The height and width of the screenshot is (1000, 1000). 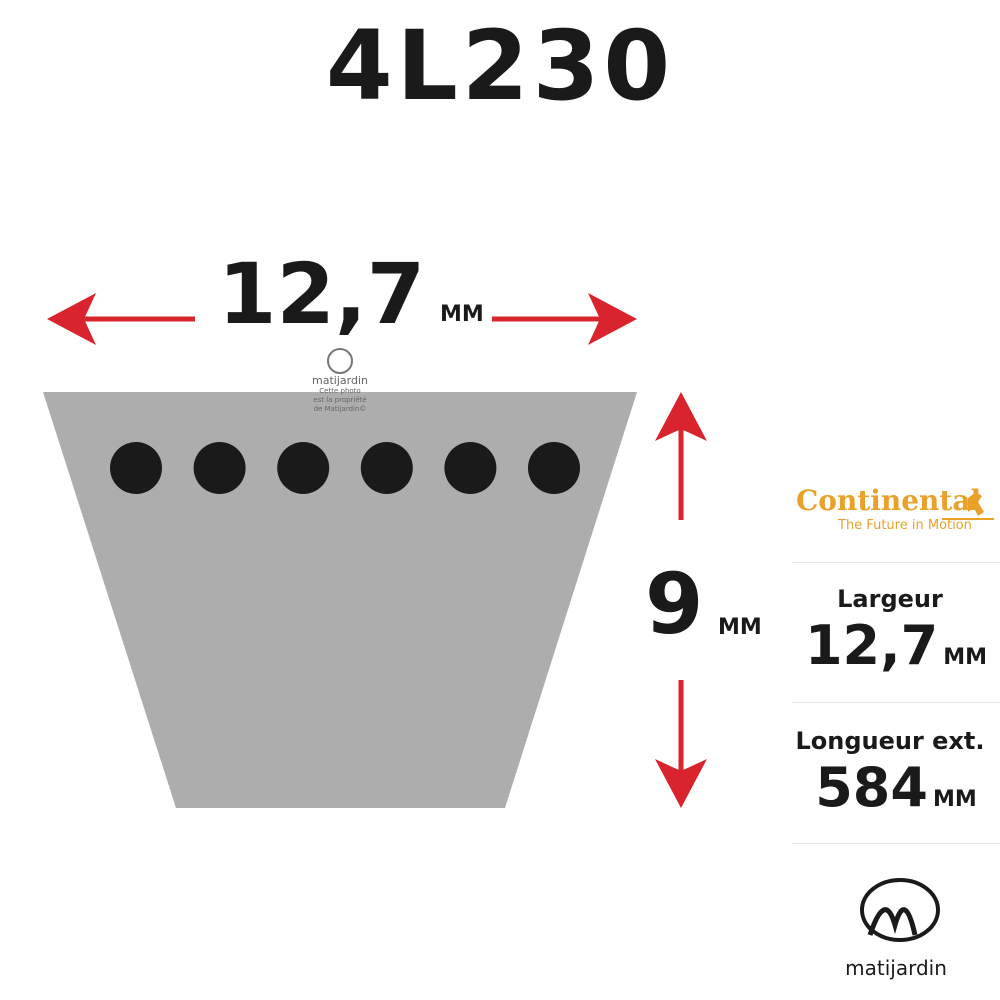 What do you see at coordinates (955, 799) in the screenshot?
I see `spec-length-unit: MM` at bounding box center [955, 799].